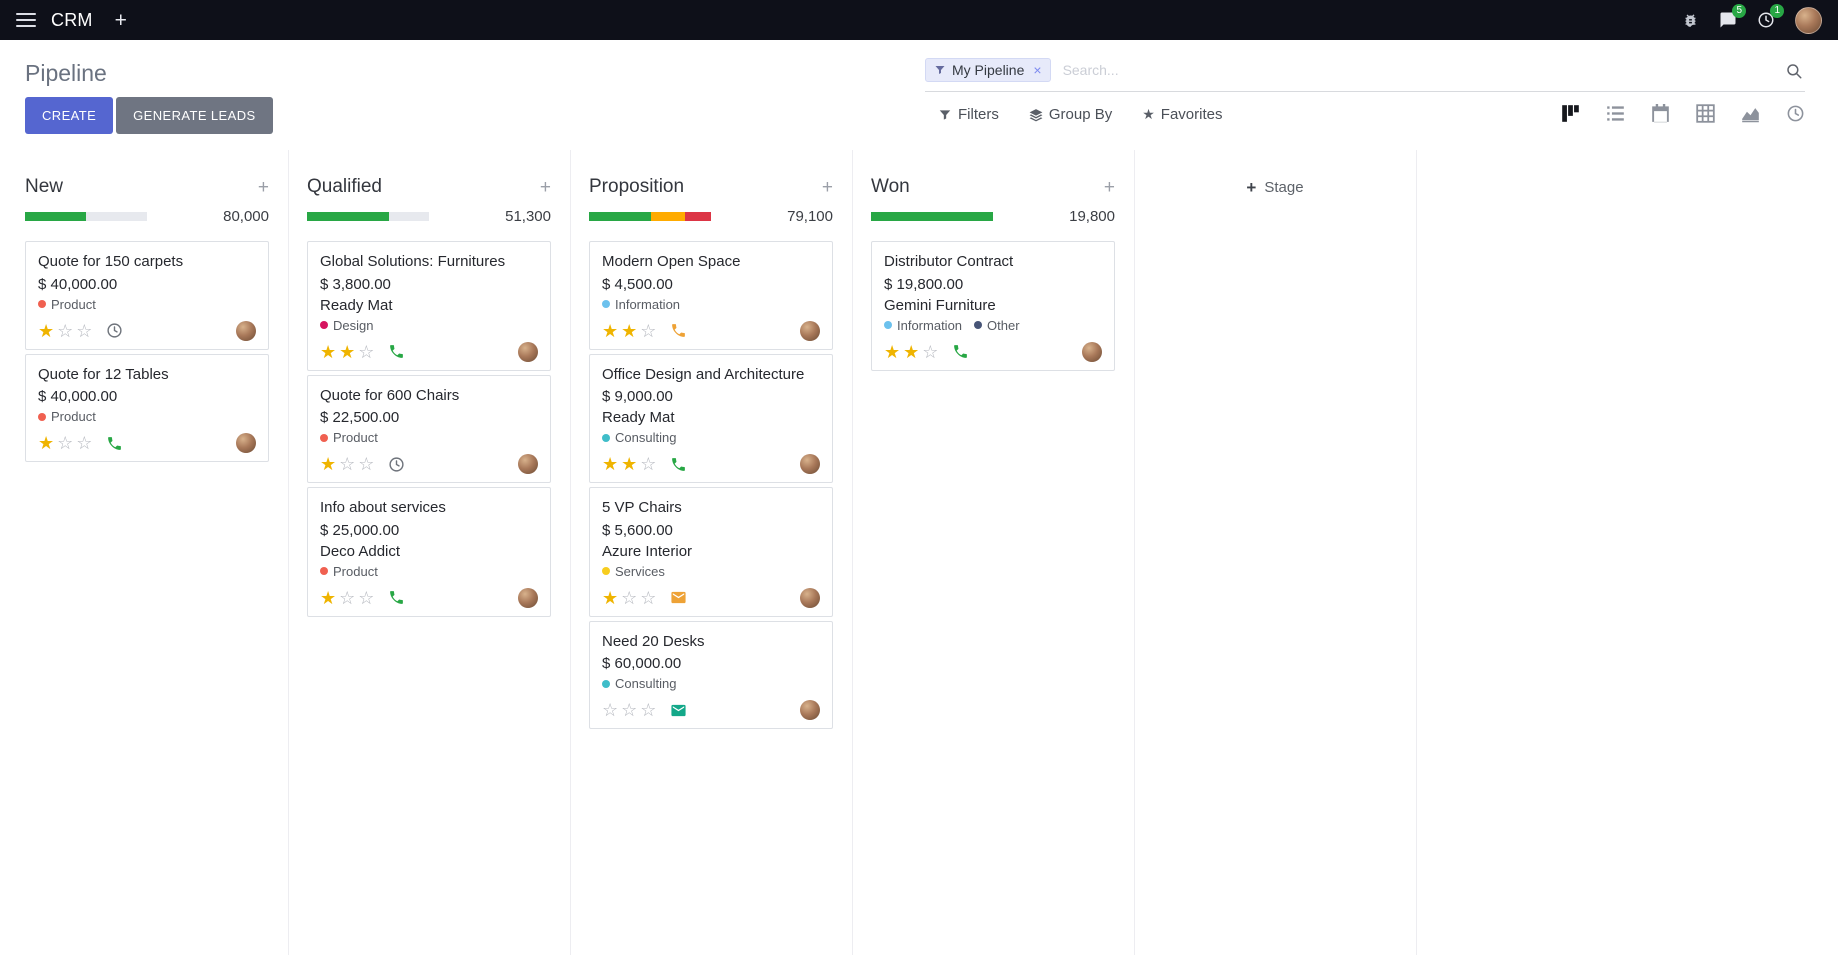 The width and height of the screenshot is (1838, 955). What do you see at coordinates (1660, 113) in the screenshot?
I see `view-calendar-button` at bounding box center [1660, 113].